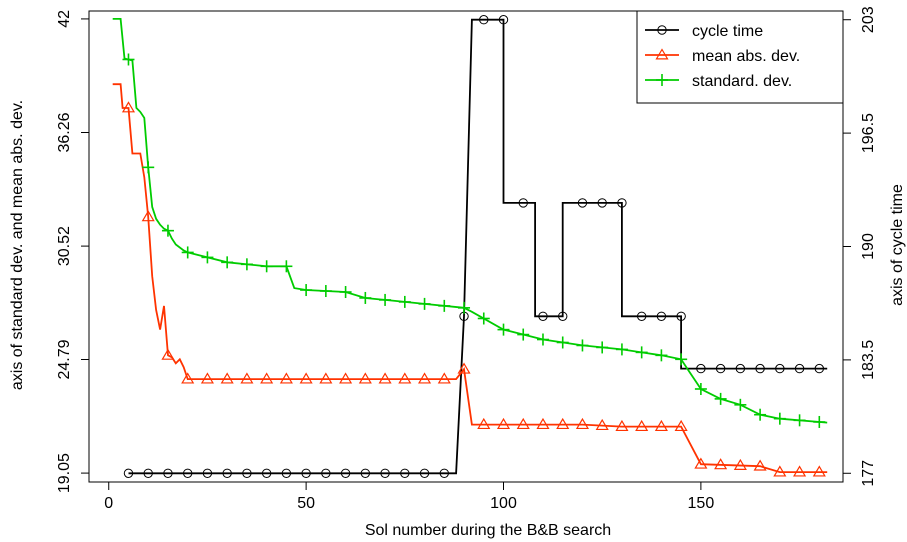 This screenshot has width=907, height=542. I want to click on legend-entry: standard. dev., so click(718, 81).